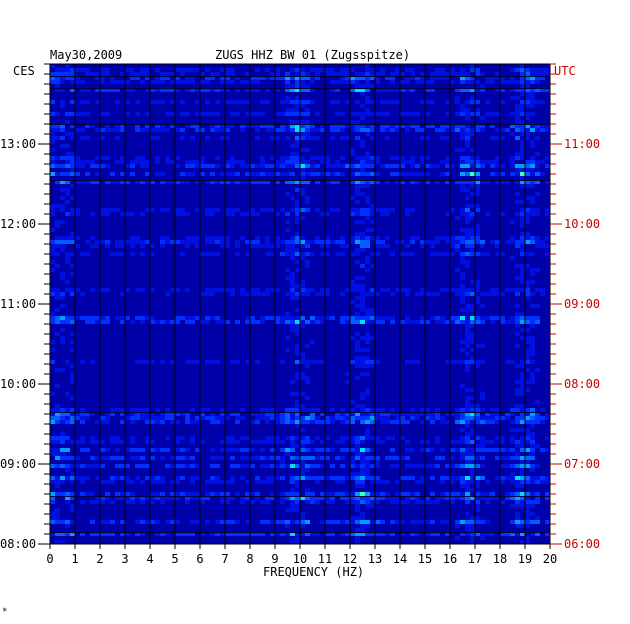 This screenshot has height=624, width=630. I want to click on x-tick-label: 7, so click(224, 559).